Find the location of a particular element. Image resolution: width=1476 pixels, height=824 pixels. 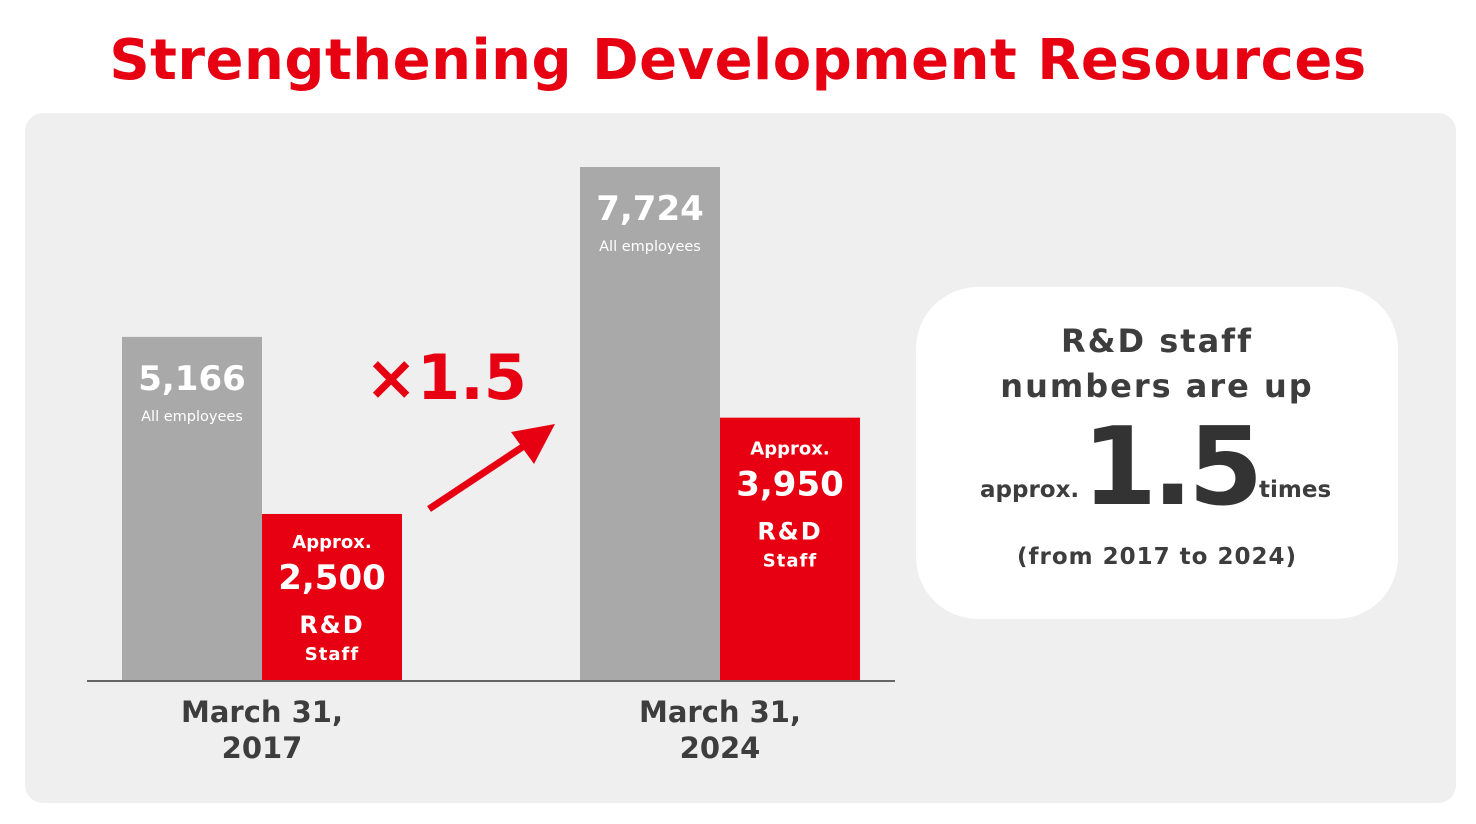

data-label-all-employees: 7,724 is located at coordinates (650, 209).